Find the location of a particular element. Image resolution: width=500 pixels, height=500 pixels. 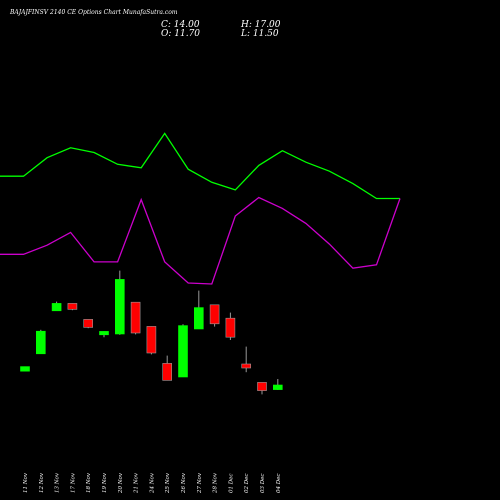

candle-25-nov is located at coordinates (167, 368).